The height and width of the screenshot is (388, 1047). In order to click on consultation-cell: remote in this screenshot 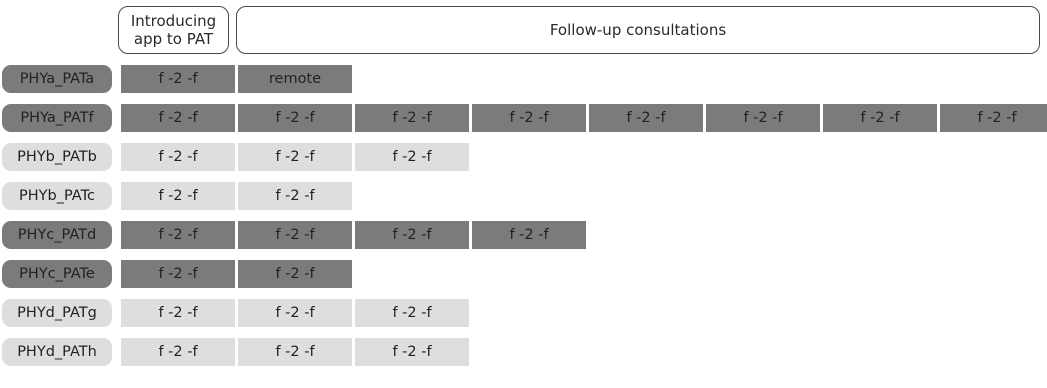, I will do `click(295, 79)`.